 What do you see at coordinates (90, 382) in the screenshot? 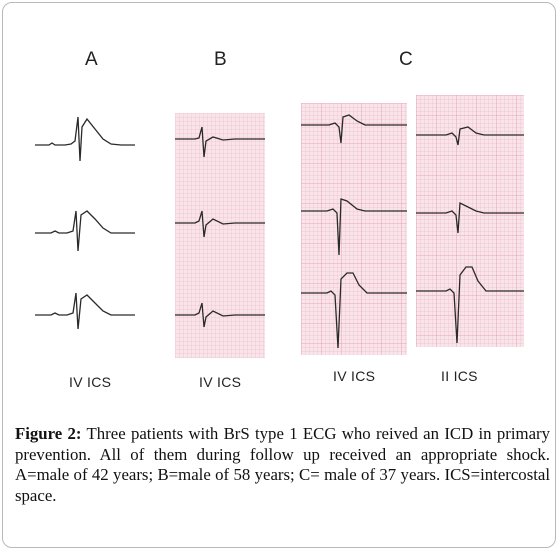
I see `ics-label-a: IV ICS` at bounding box center [90, 382].